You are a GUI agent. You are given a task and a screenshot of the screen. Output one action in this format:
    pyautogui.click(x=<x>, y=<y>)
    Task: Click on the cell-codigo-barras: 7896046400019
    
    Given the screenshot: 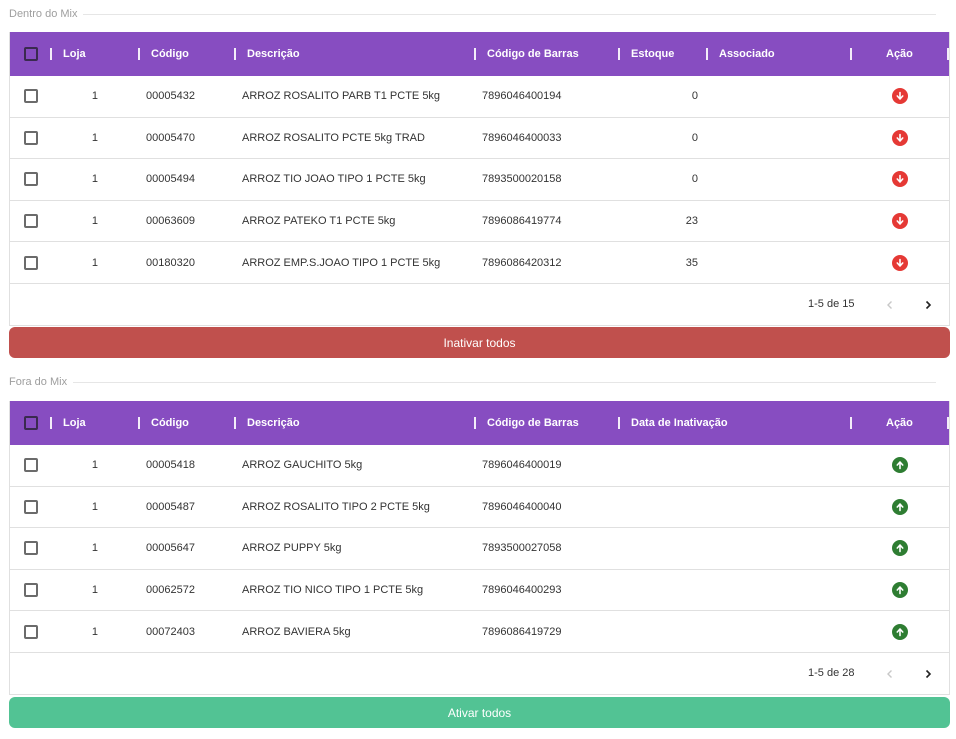 What is the action you would take?
    pyautogui.click(x=522, y=465)
    